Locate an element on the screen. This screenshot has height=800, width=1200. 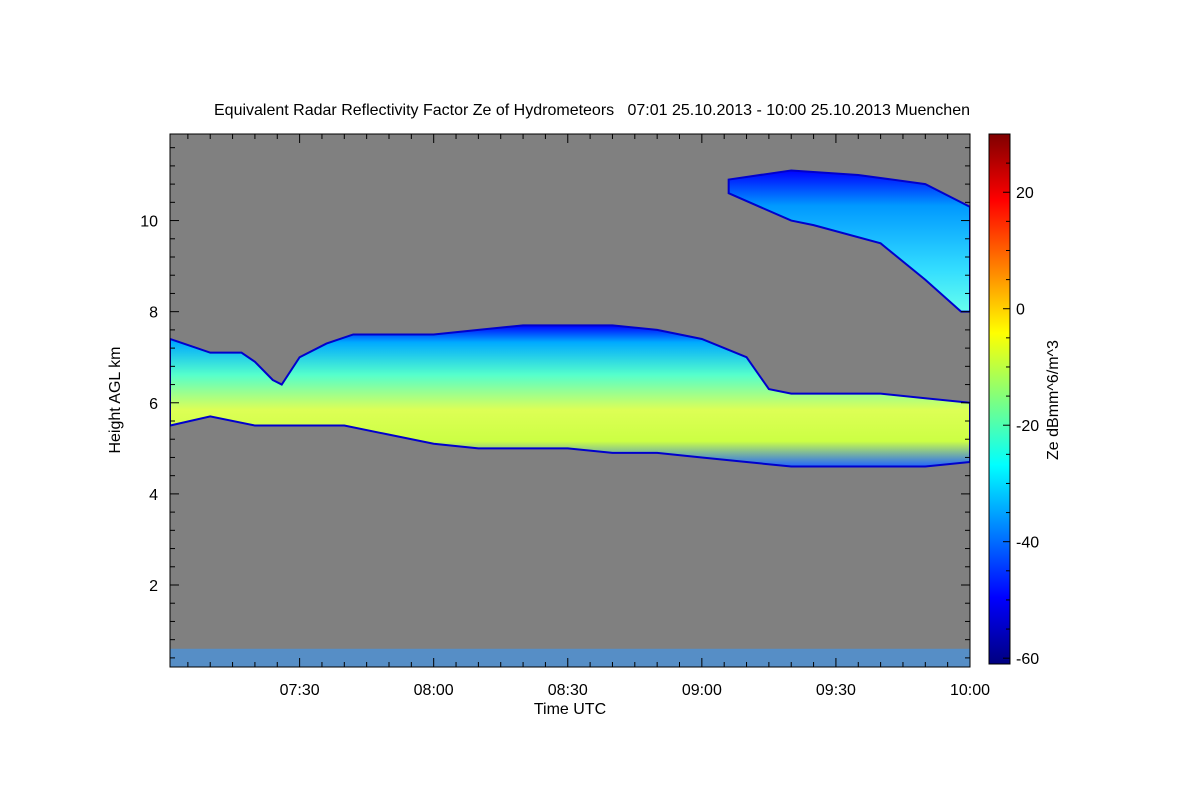
x-axis-label: Time UTC is located at coordinates (570, 709).